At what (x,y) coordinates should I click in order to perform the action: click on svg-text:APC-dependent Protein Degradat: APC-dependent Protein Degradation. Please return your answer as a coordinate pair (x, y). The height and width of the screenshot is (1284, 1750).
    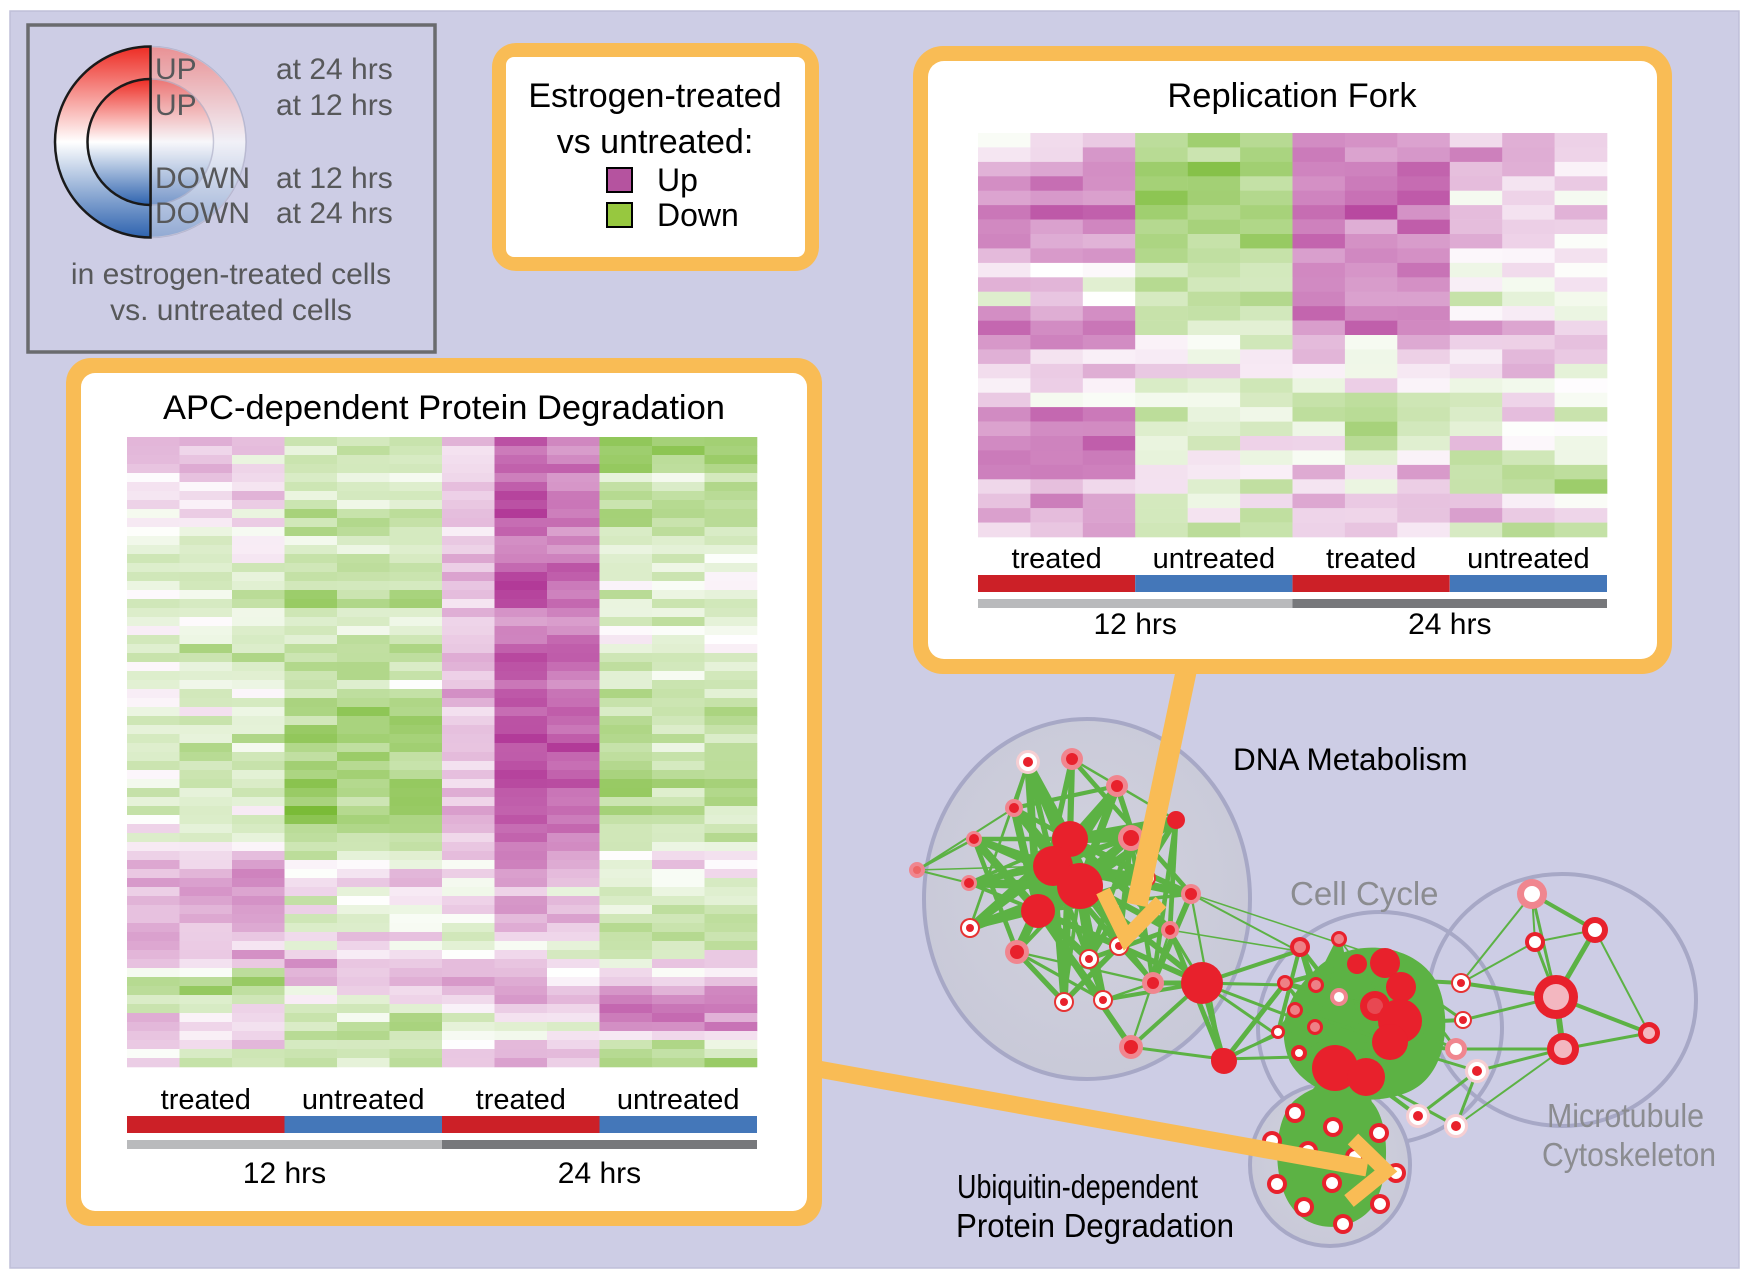
    Looking at the image, I should click on (444, 408).